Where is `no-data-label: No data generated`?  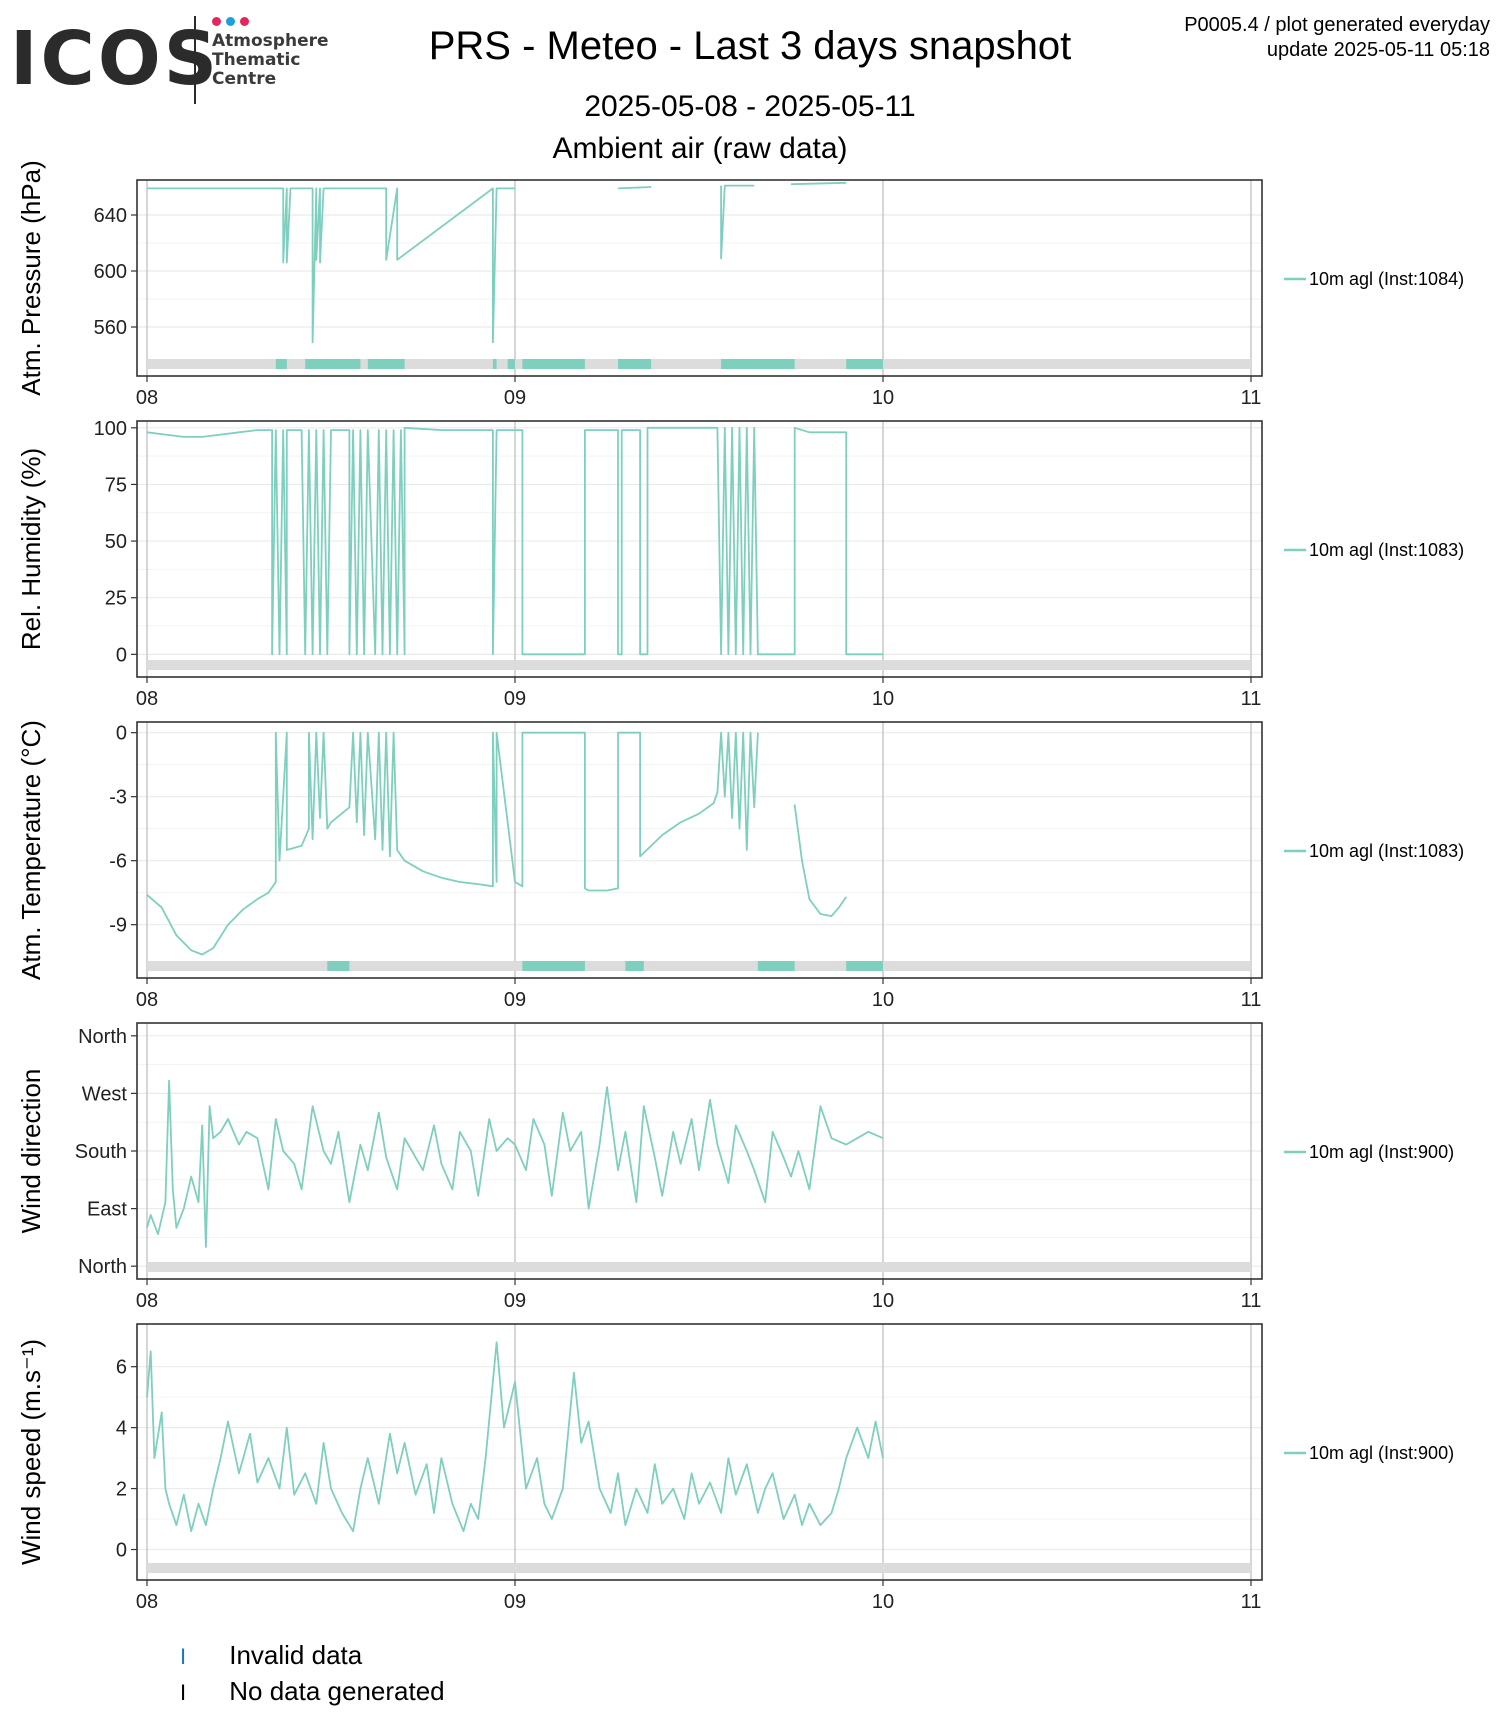
no-data-label: No data generated is located at coordinates (337, 1691).